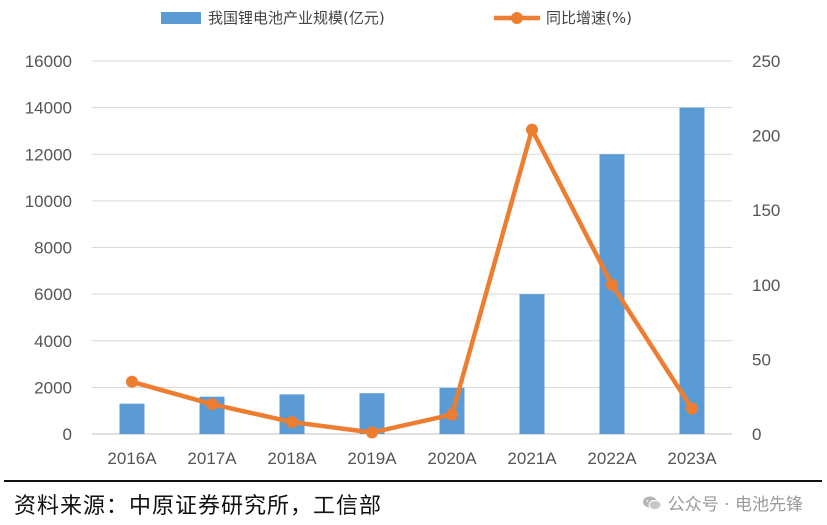 The image size is (827, 525). Describe the element at coordinates (766, 136) in the screenshot. I see `right-tick-label: 200` at that location.